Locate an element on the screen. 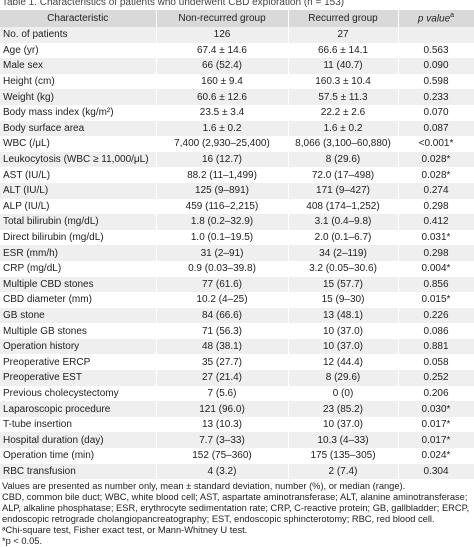 Image resolution: width=474 pixels, height=547 pixels. table-cell: Multiple CBD stones is located at coordinates (78, 284).